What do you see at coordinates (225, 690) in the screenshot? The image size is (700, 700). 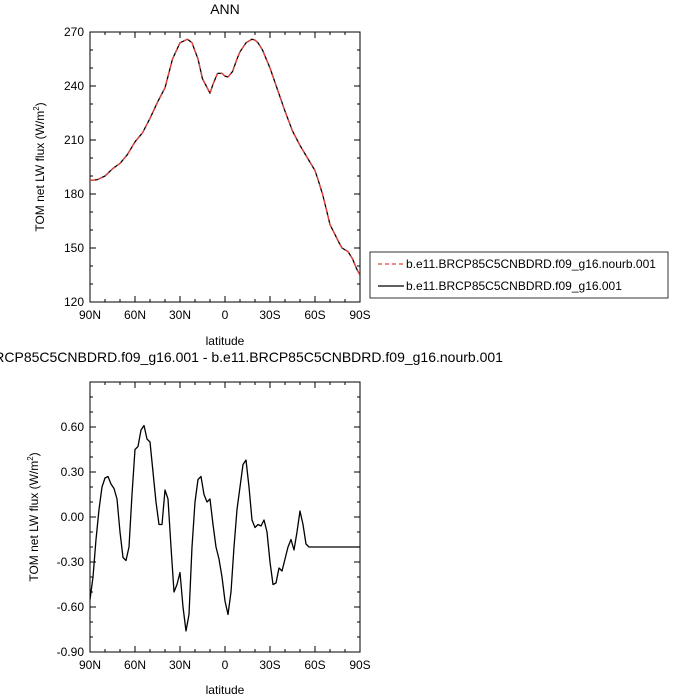 I see `bottom-x-axis-label: latitude` at bounding box center [225, 690].